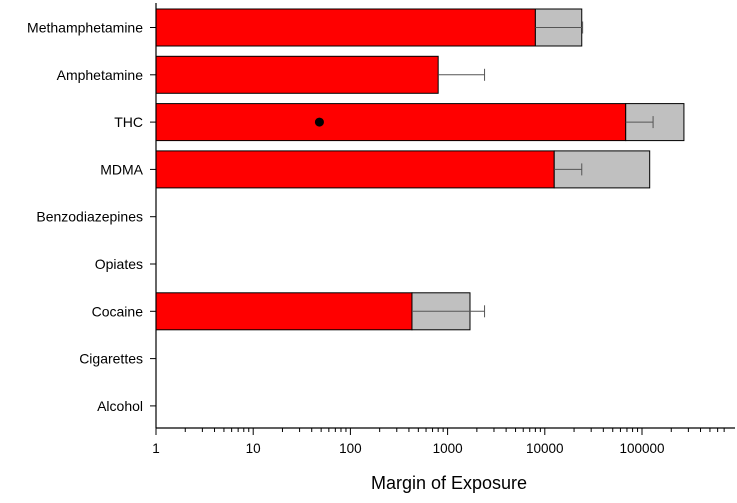  I want to click on category-label: MDMA, so click(121, 169).